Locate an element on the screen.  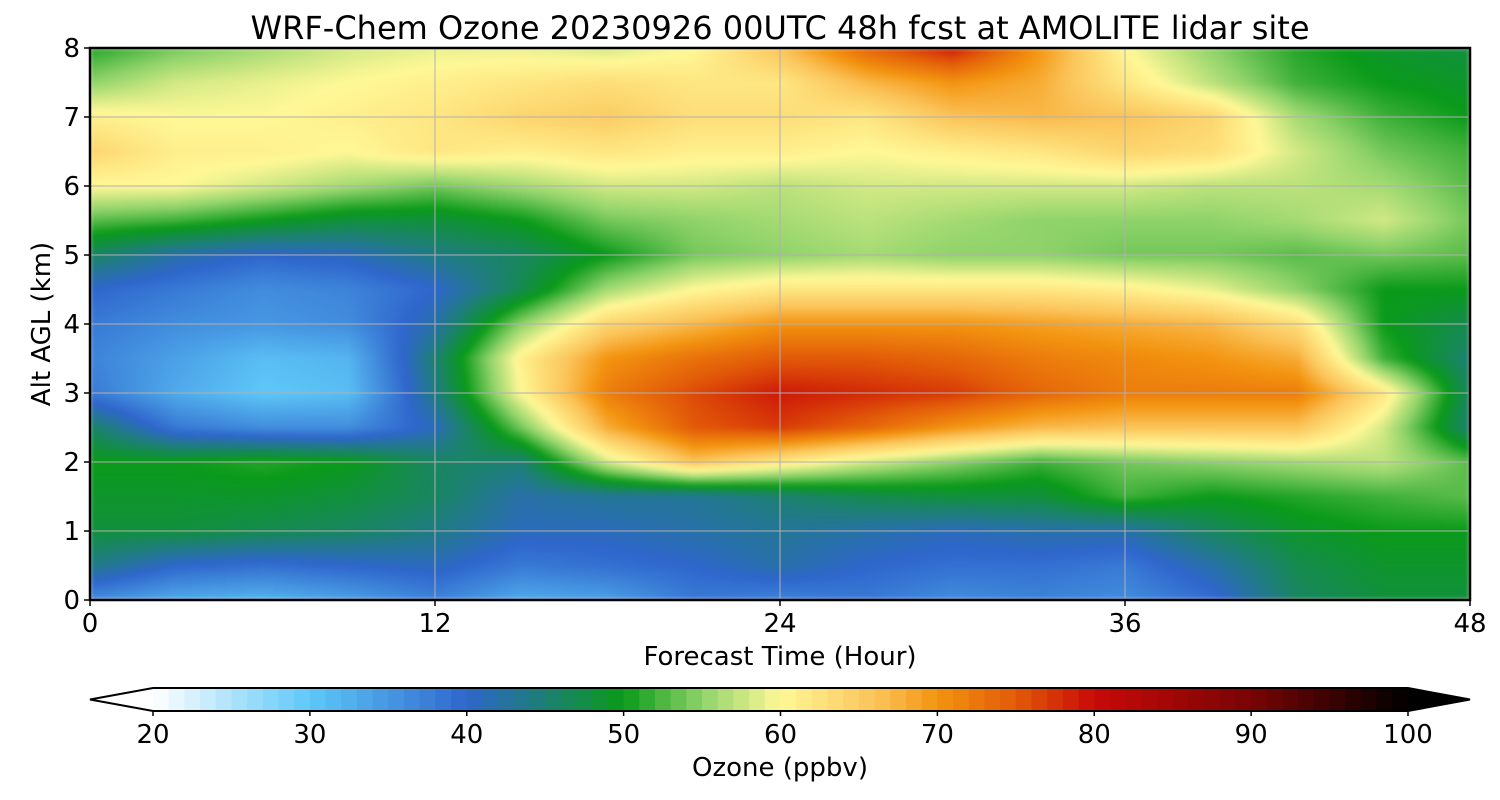
y-tick-label: 8 is located at coordinates (71, 49).